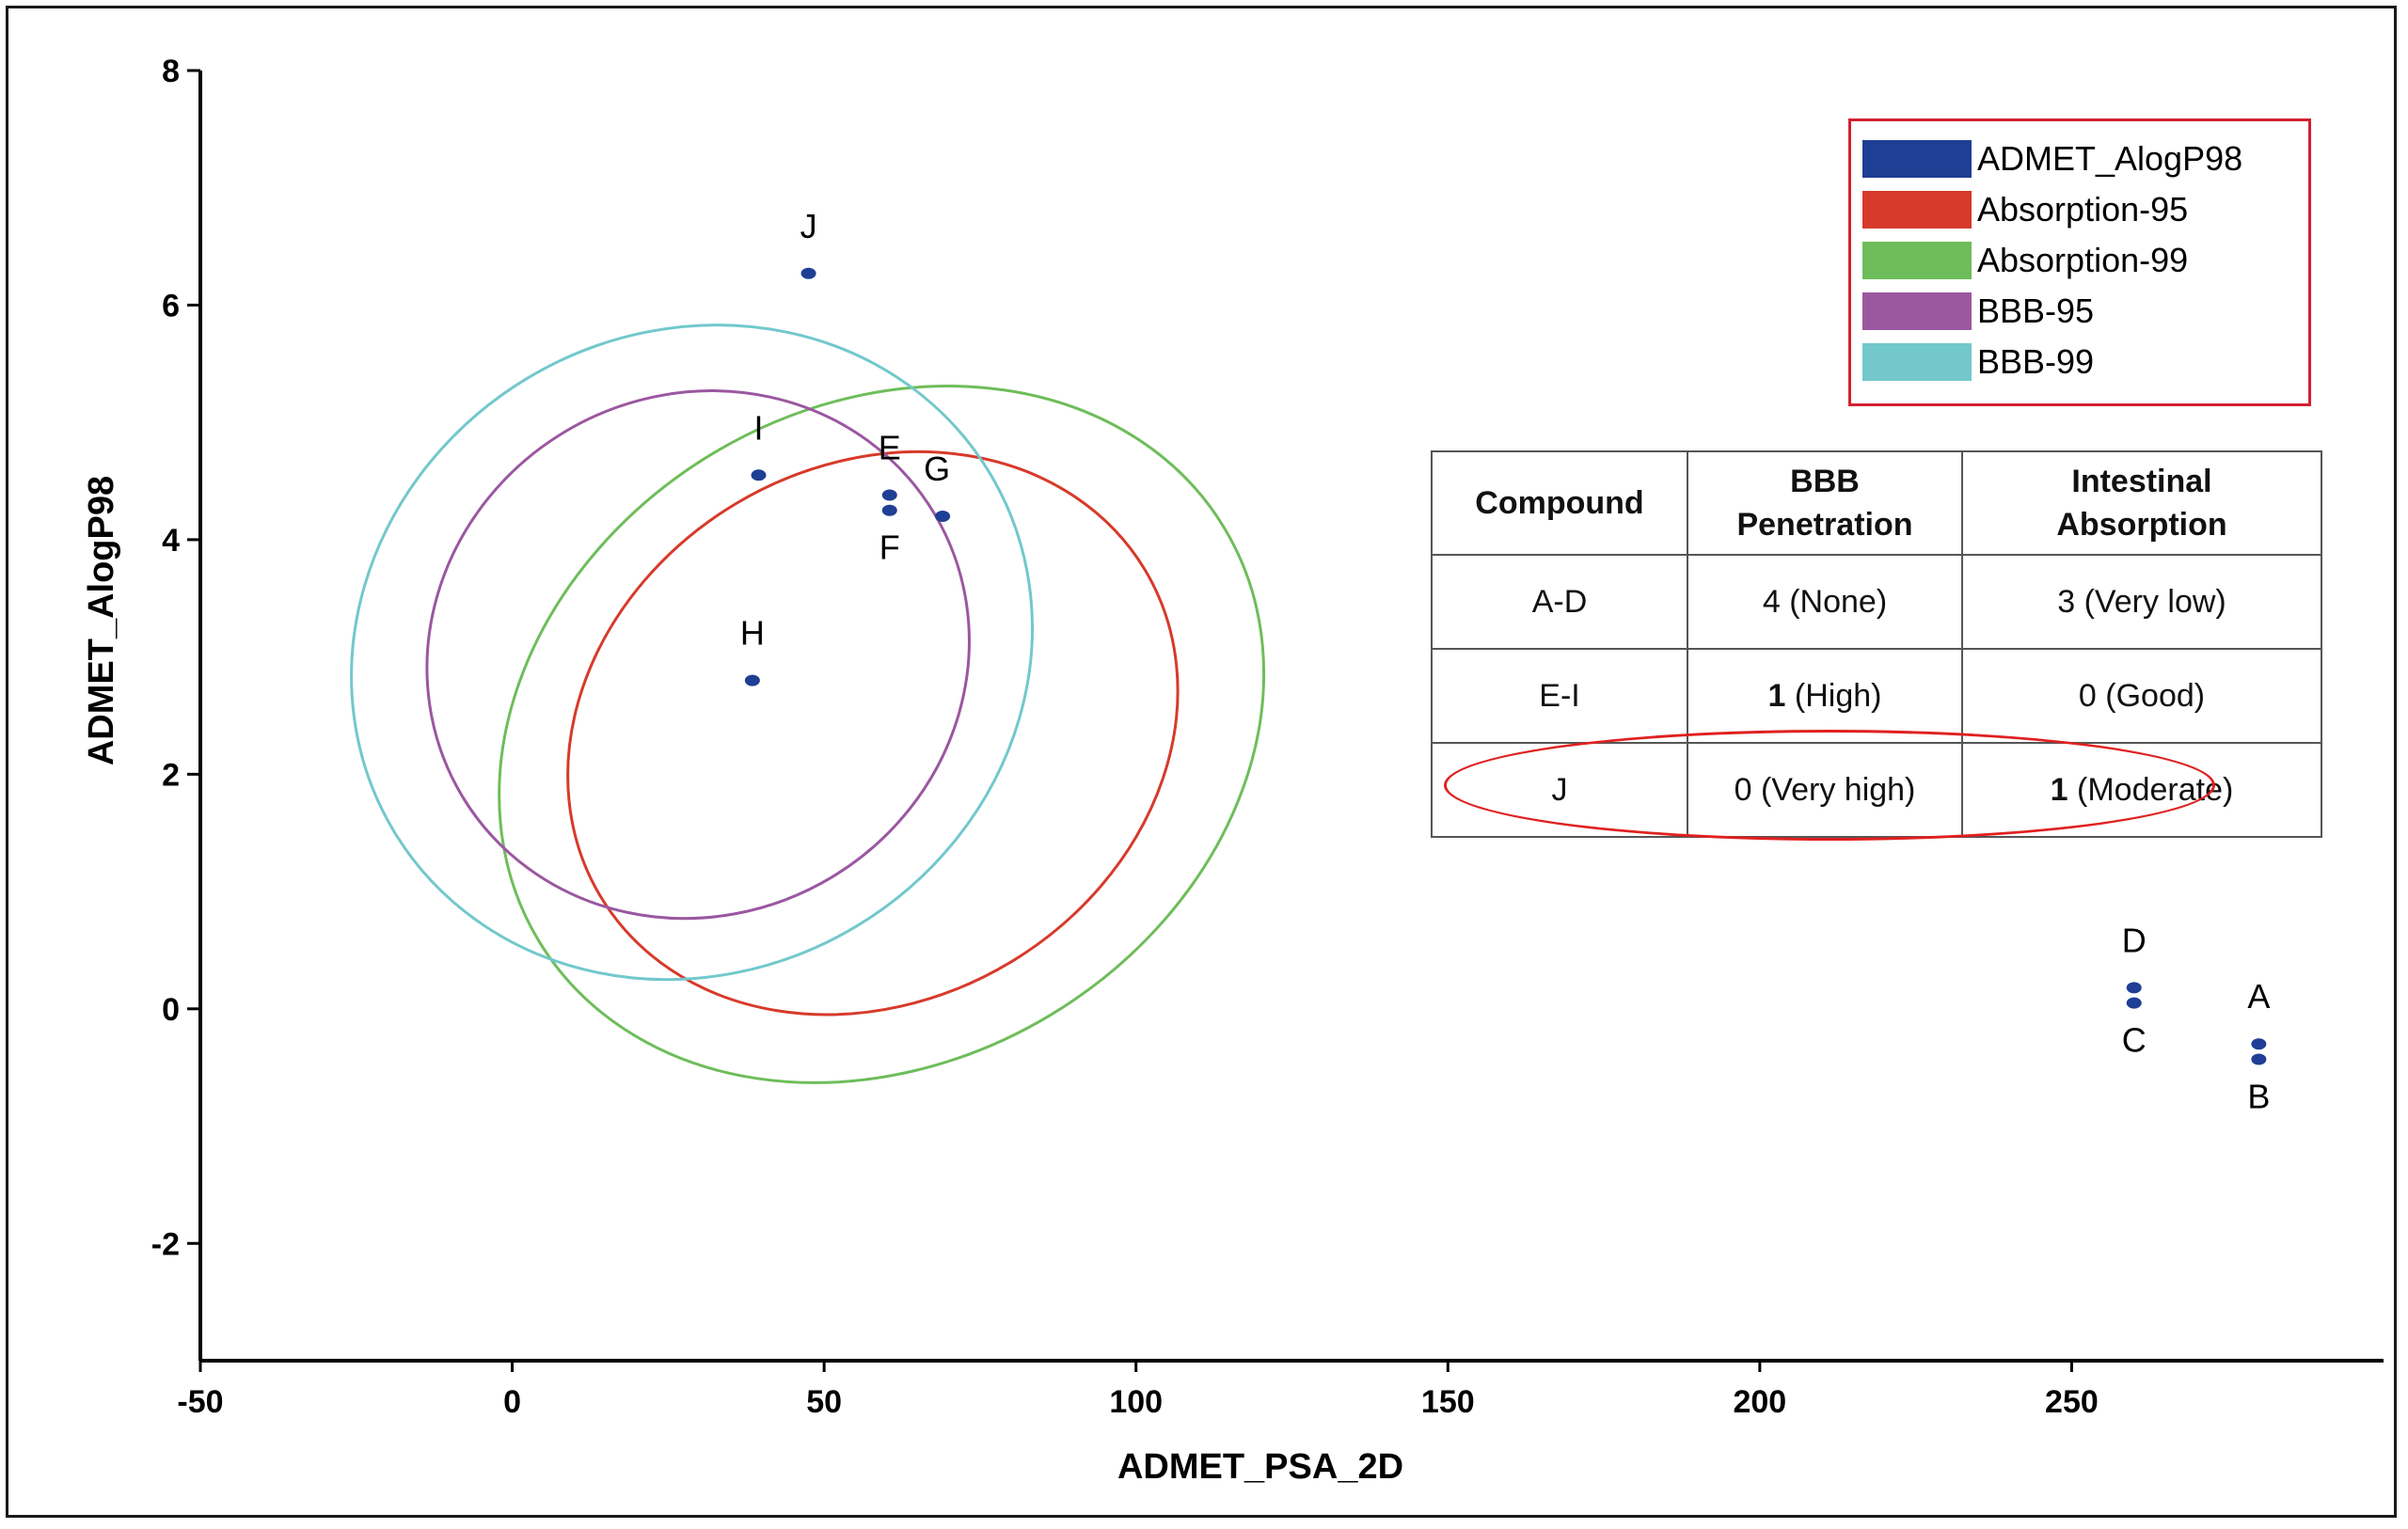  I want to click on point-label-B: B, so click(2259, 1096).